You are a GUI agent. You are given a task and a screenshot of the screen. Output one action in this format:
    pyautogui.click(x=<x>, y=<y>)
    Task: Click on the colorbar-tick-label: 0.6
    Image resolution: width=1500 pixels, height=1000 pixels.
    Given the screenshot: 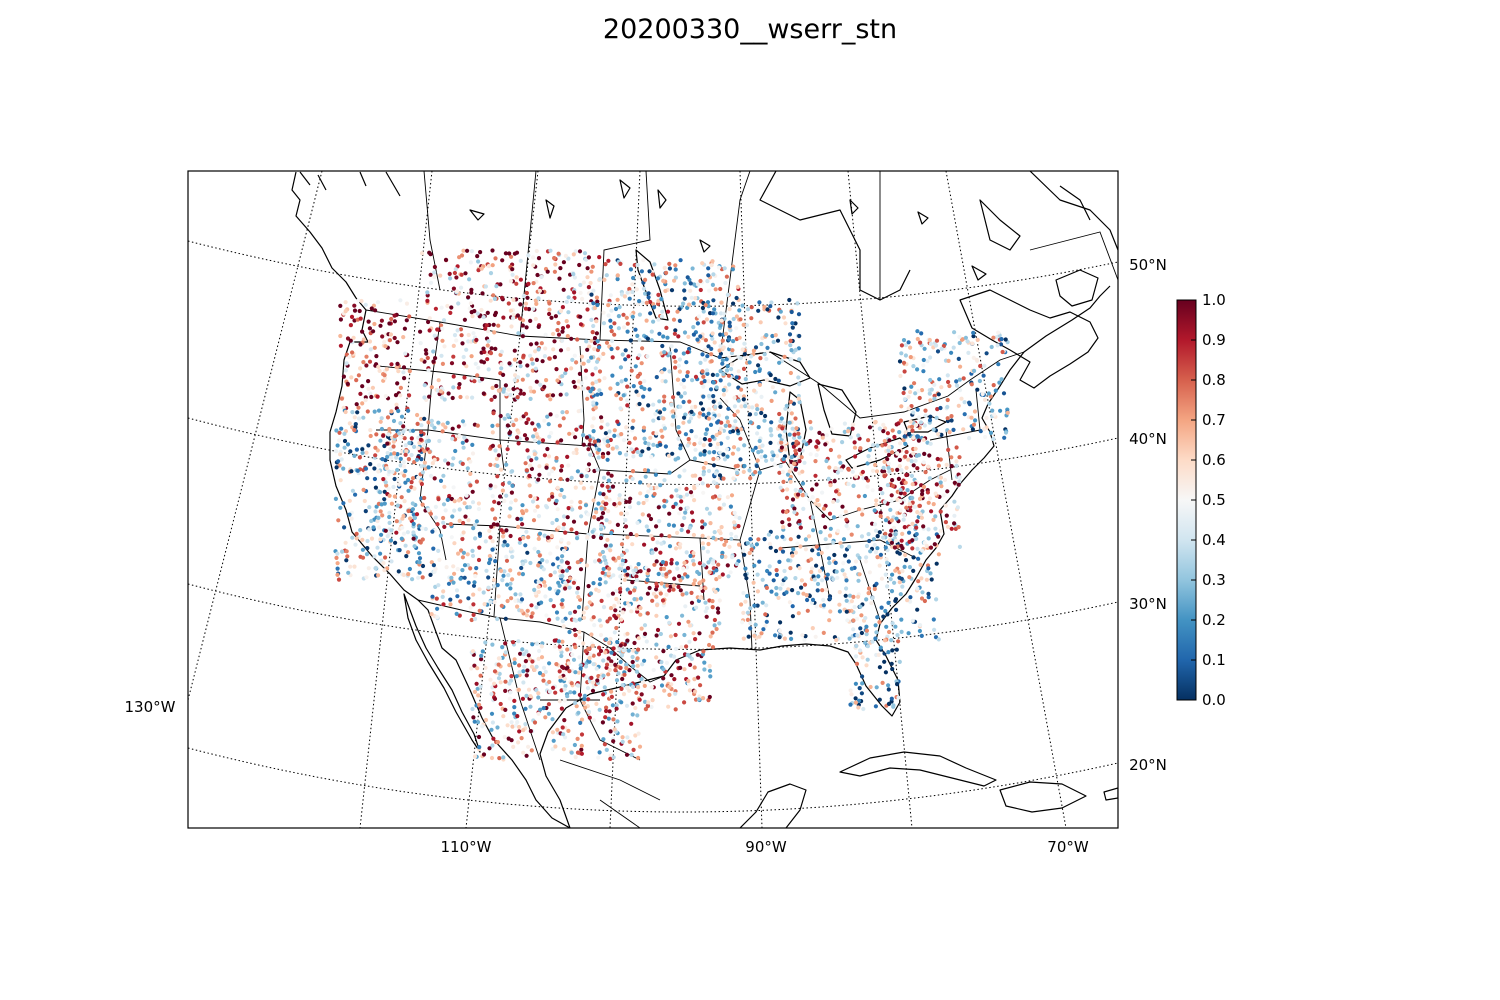 What is the action you would take?
    pyautogui.click(x=1214, y=460)
    